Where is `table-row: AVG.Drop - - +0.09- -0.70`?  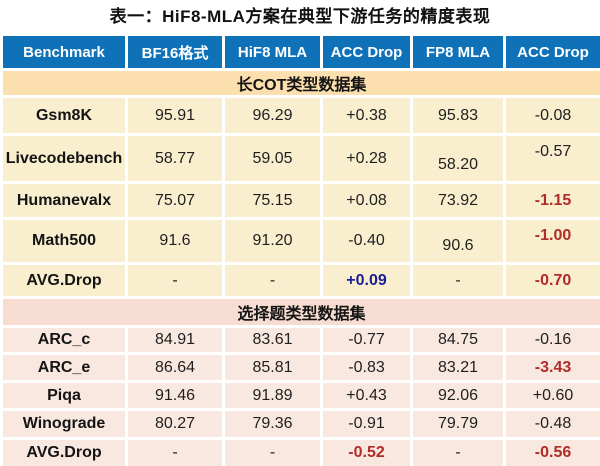
table-row: AVG.Drop - - +0.09- -0.70 is located at coordinates (300, 280).